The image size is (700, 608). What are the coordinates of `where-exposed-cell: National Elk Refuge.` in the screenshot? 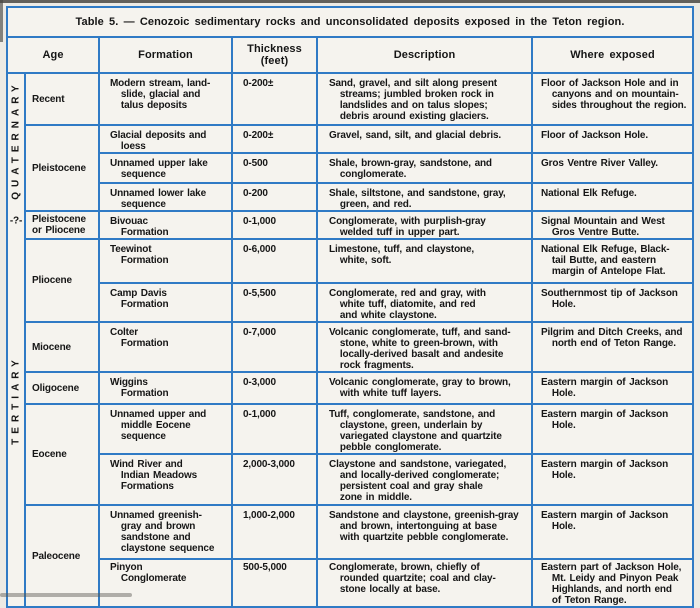 It's located at (612, 197).